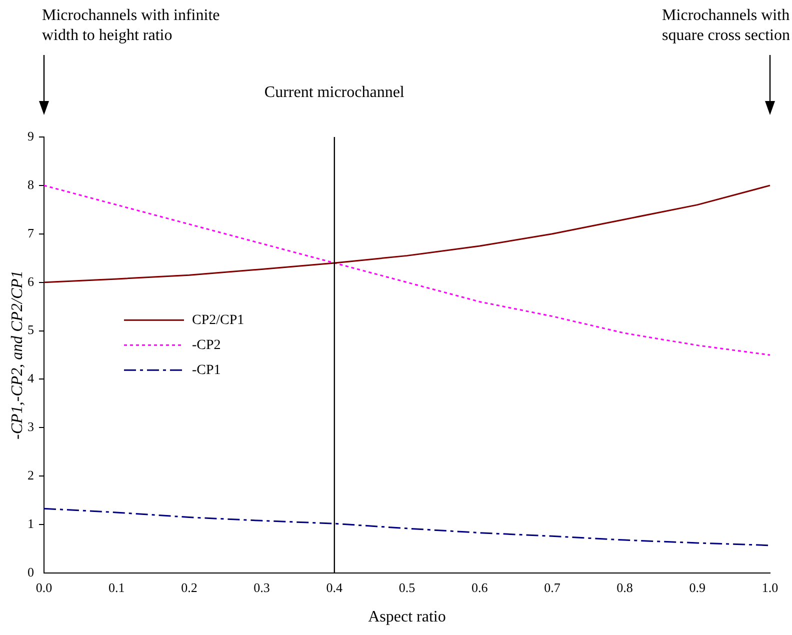  What do you see at coordinates (31, 281) in the screenshot?
I see `y-tick-label: 6` at bounding box center [31, 281].